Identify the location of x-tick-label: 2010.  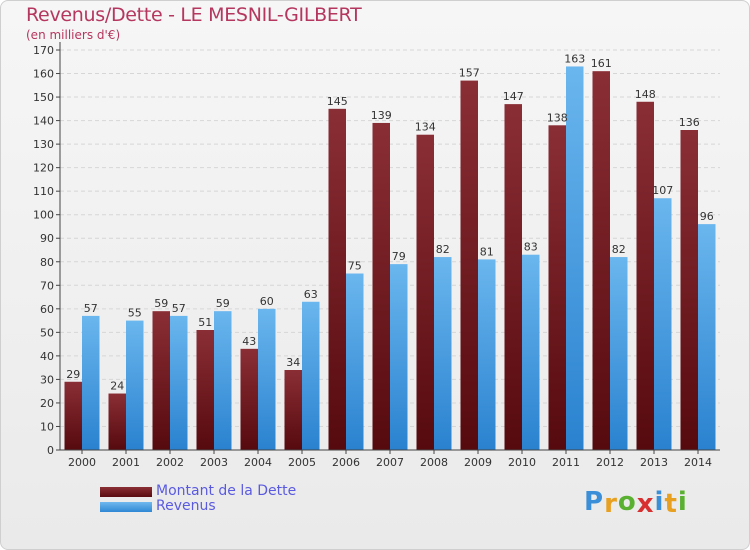
(522, 462).